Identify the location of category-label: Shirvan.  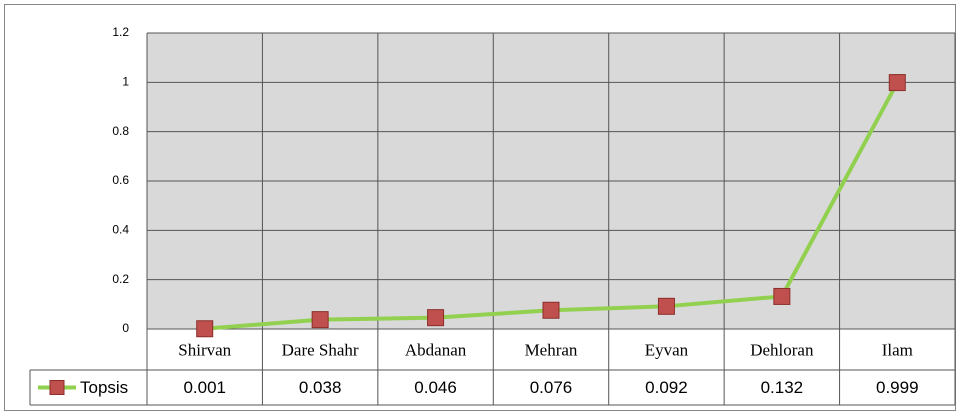
(204, 349).